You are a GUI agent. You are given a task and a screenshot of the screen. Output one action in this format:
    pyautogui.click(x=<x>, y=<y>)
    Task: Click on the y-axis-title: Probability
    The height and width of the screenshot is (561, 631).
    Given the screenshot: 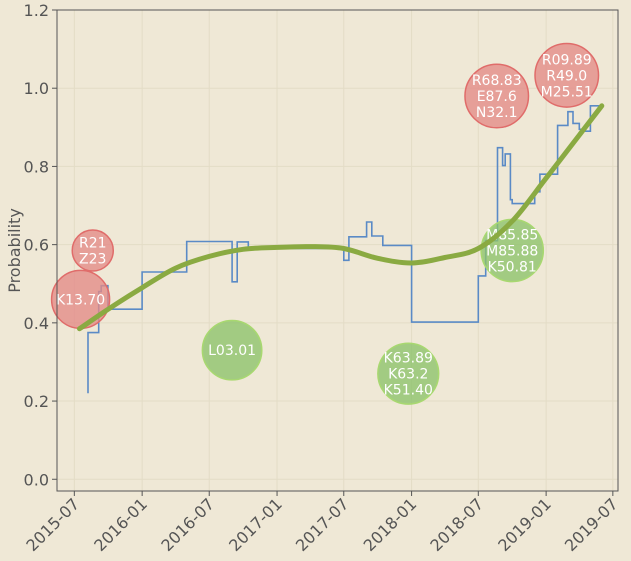 What is the action you would take?
    pyautogui.click(x=14, y=250)
    